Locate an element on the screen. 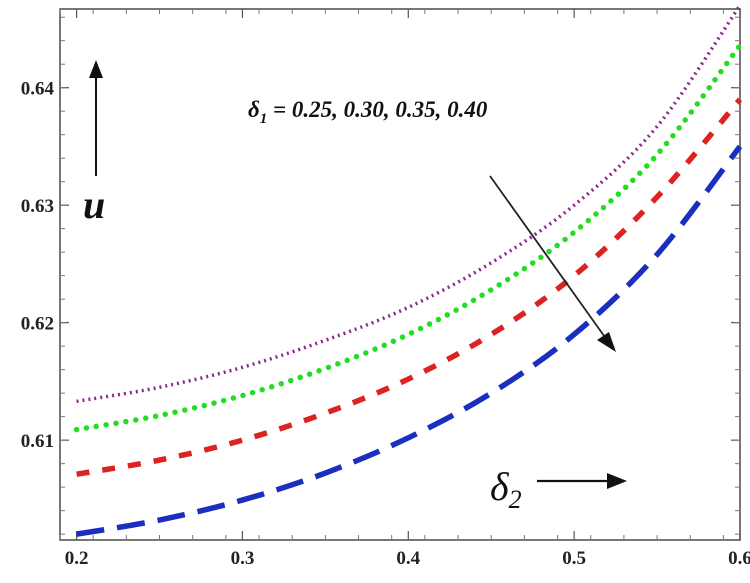  x-tick-label: 0.4 is located at coordinates (408, 558).